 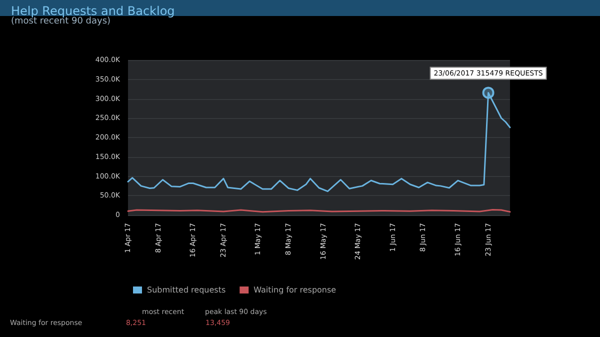 What do you see at coordinates (295, 290) in the screenshot?
I see `legend-label: Waiting for response` at bounding box center [295, 290].